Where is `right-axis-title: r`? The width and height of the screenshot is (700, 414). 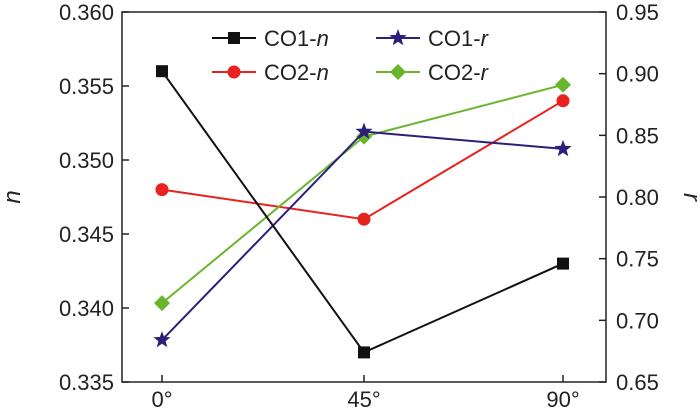
right-axis-title: r is located at coordinates (689, 197).